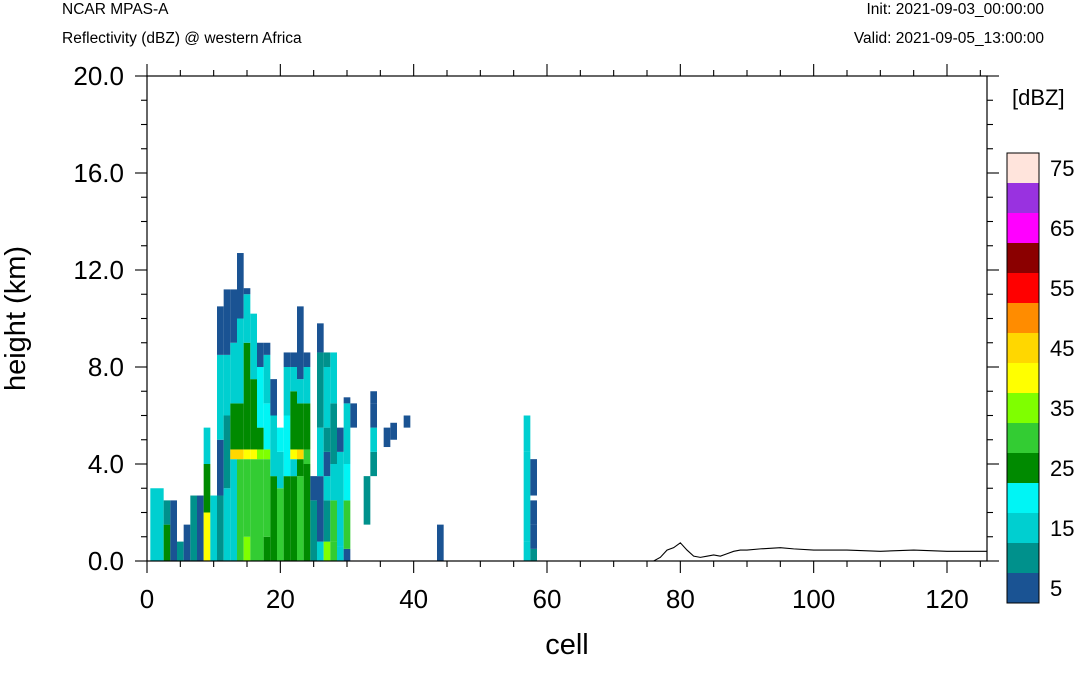 The width and height of the screenshot is (1079, 677). What do you see at coordinates (1062, 468) in the screenshot?
I see `colorbar-label: 25` at bounding box center [1062, 468].